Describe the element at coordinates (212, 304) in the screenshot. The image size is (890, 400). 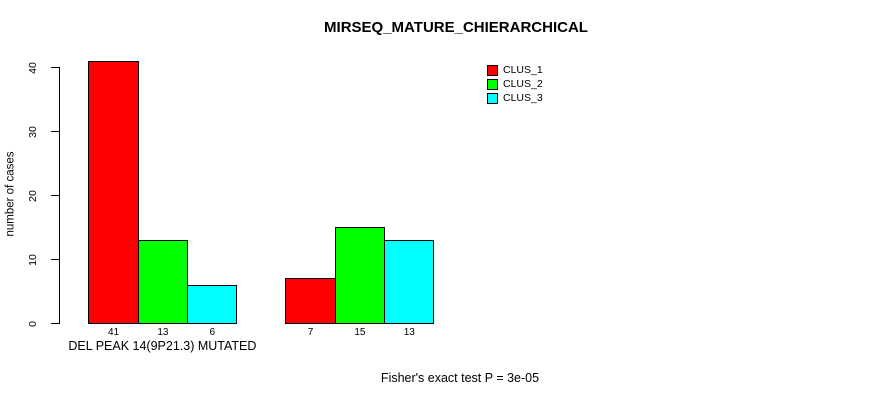
I see `bar-clus_3-group1` at that location.